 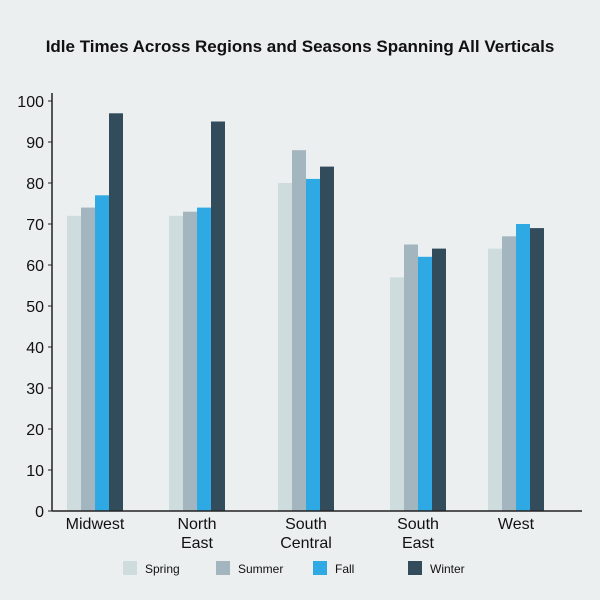 I want to click on legend-swatch-summer, so click(x=223, y=568).